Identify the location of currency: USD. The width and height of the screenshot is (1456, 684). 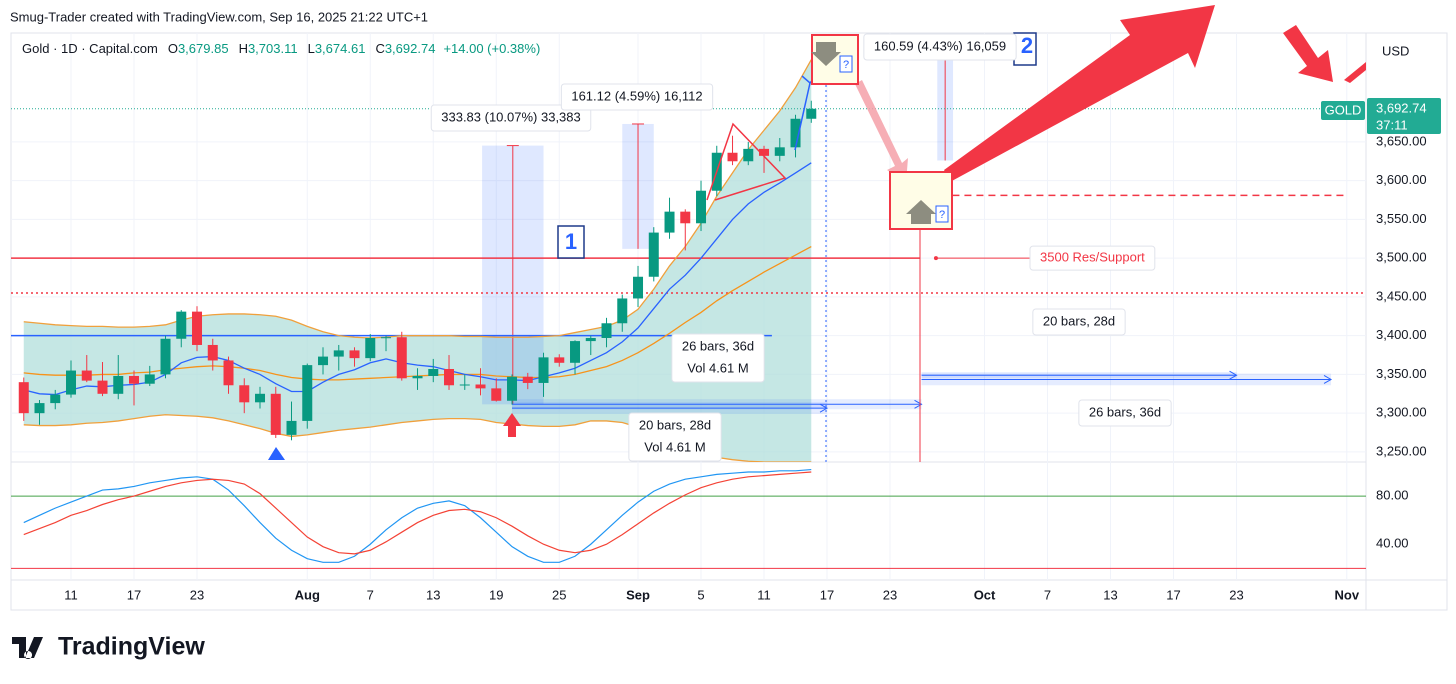
(1395, 50).